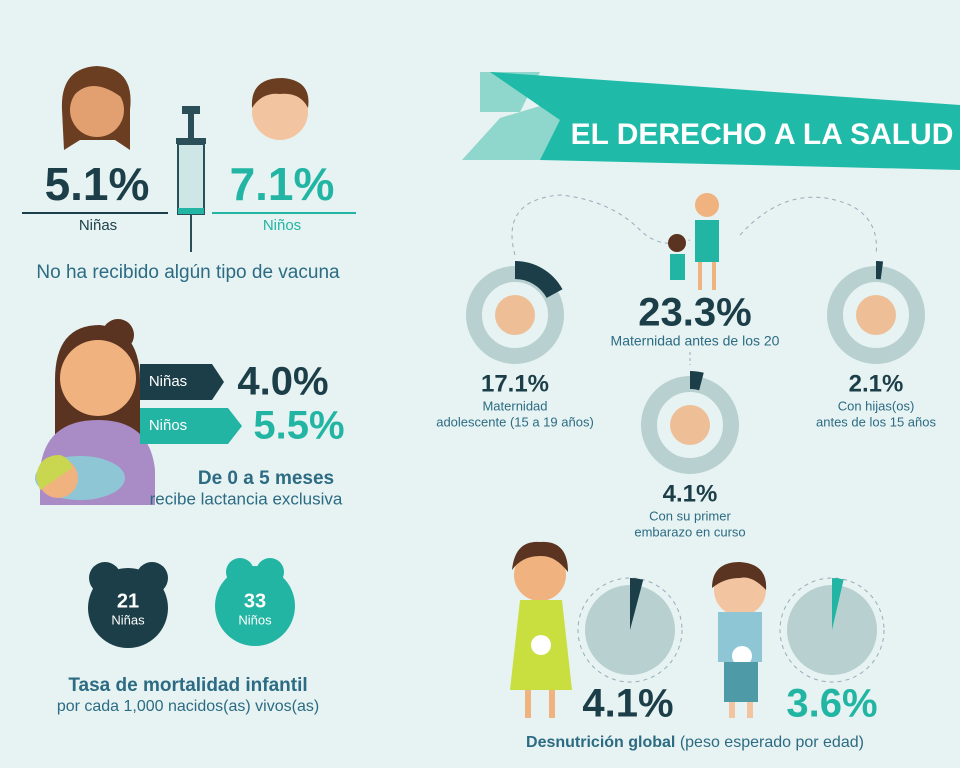 This screenshot has height=768, width=960. Describe the element at coordinates (246, 498) in the screenshot. I see `bf-caption: recibe lactancia exclusiva` at that location.